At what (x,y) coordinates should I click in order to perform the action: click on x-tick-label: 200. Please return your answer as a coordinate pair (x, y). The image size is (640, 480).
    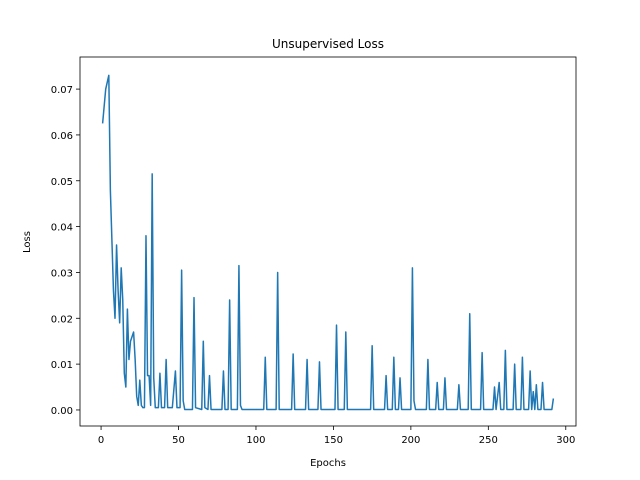
    Looking at the image, I should click on (410, 440).